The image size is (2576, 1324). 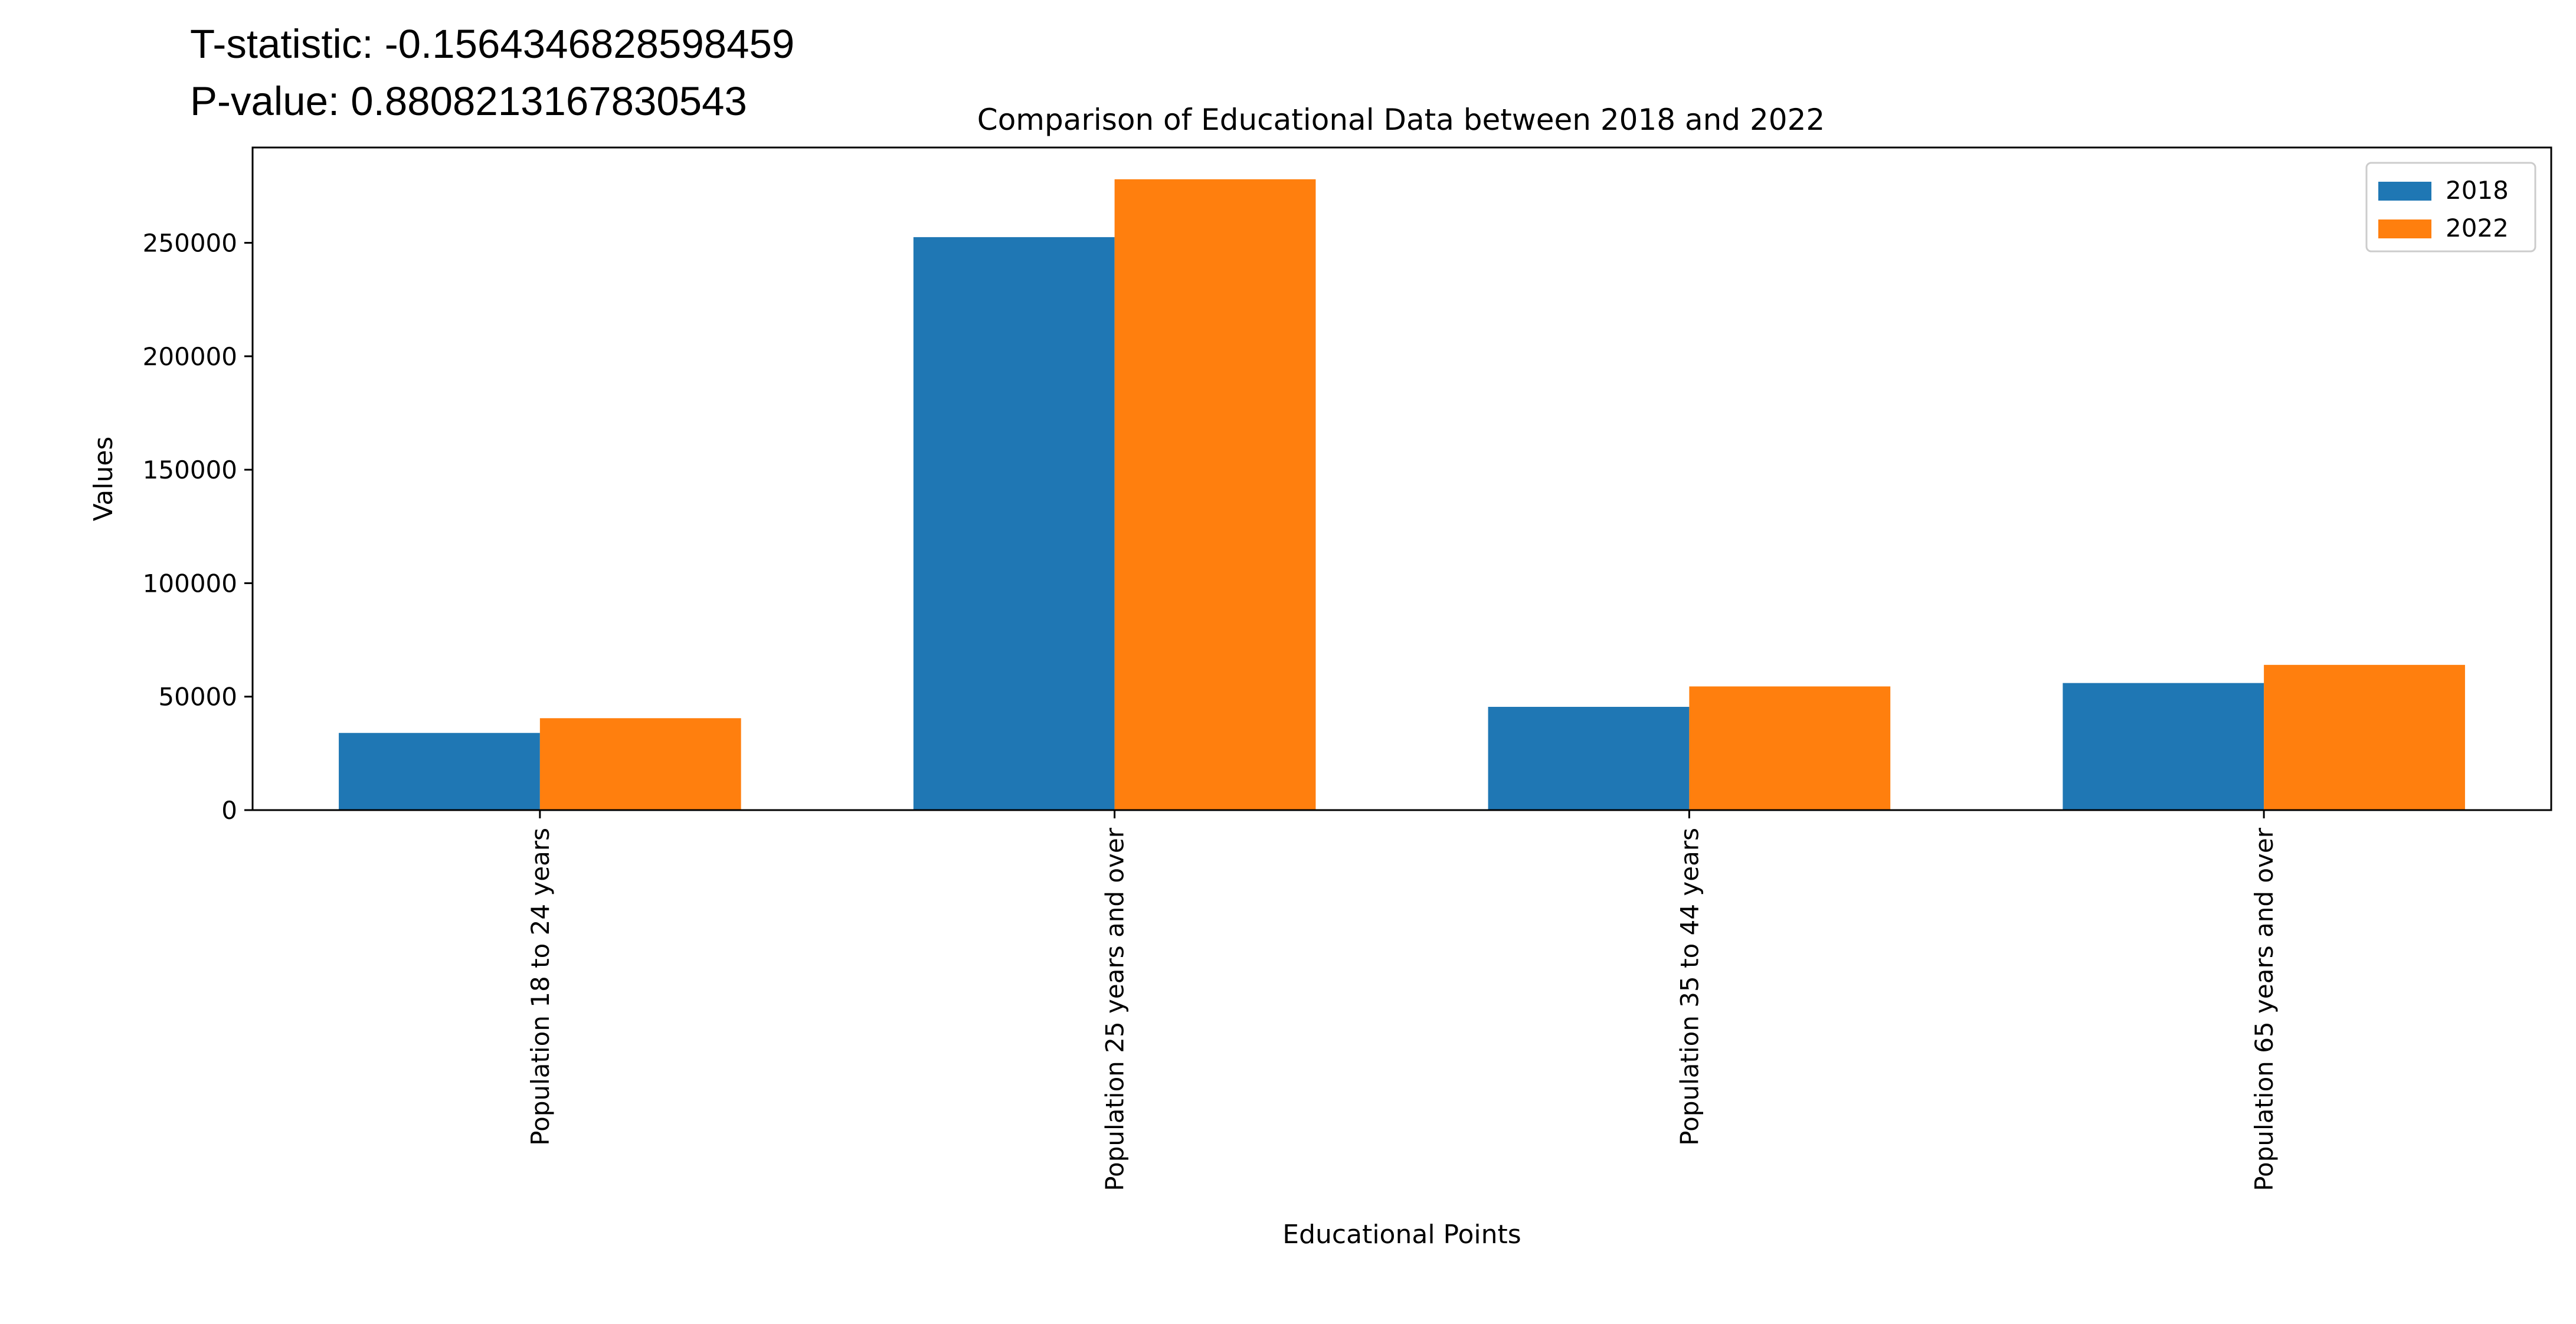 What do you see at coordinates (1115, 1009) in the screenshot?
I see `x-tick-label: Population 25 years and over` at bounding box center [1115, 1009].